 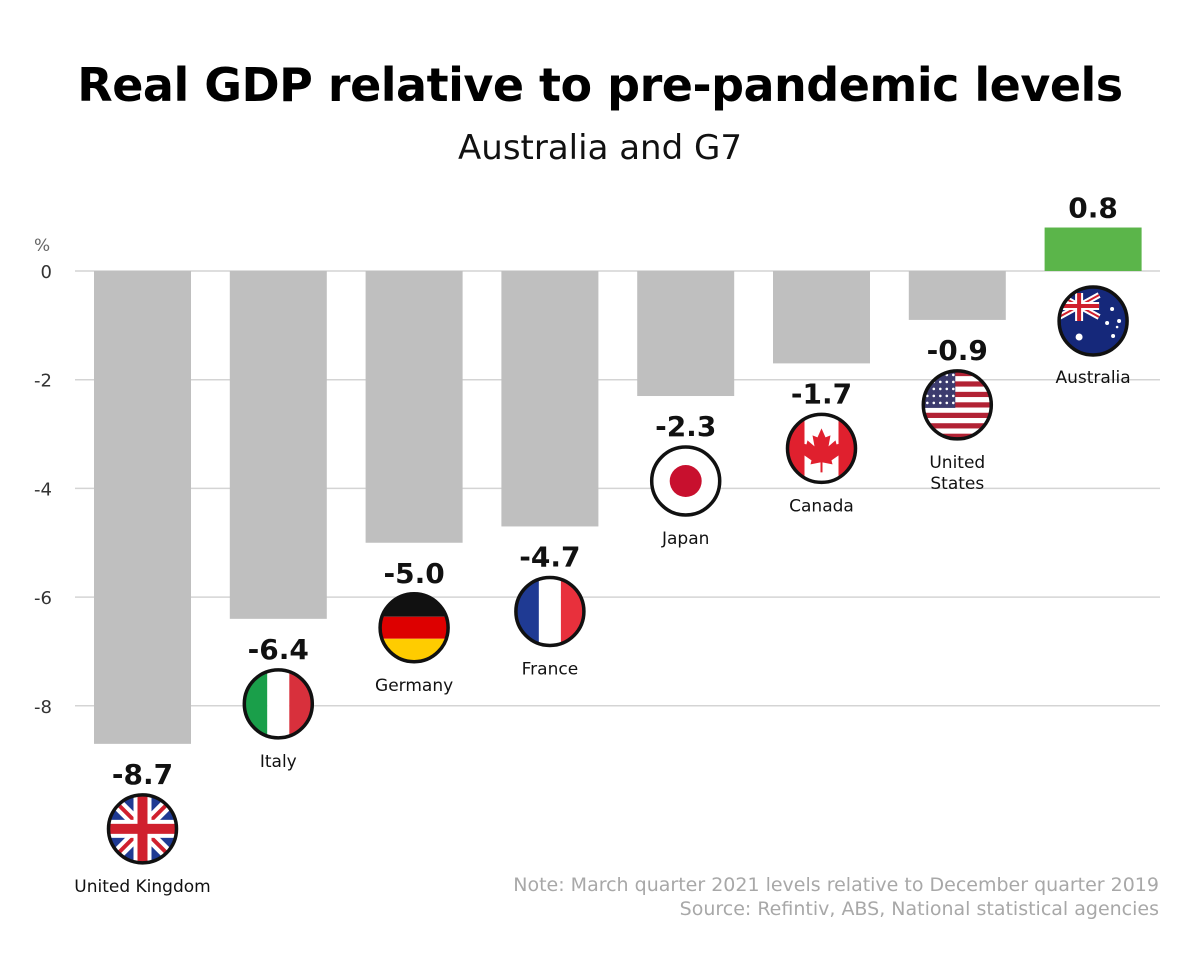 What do you see at coordinates (414, 407) in the screenshot?
I see `bar-germany` at bounding box center [414, 407].